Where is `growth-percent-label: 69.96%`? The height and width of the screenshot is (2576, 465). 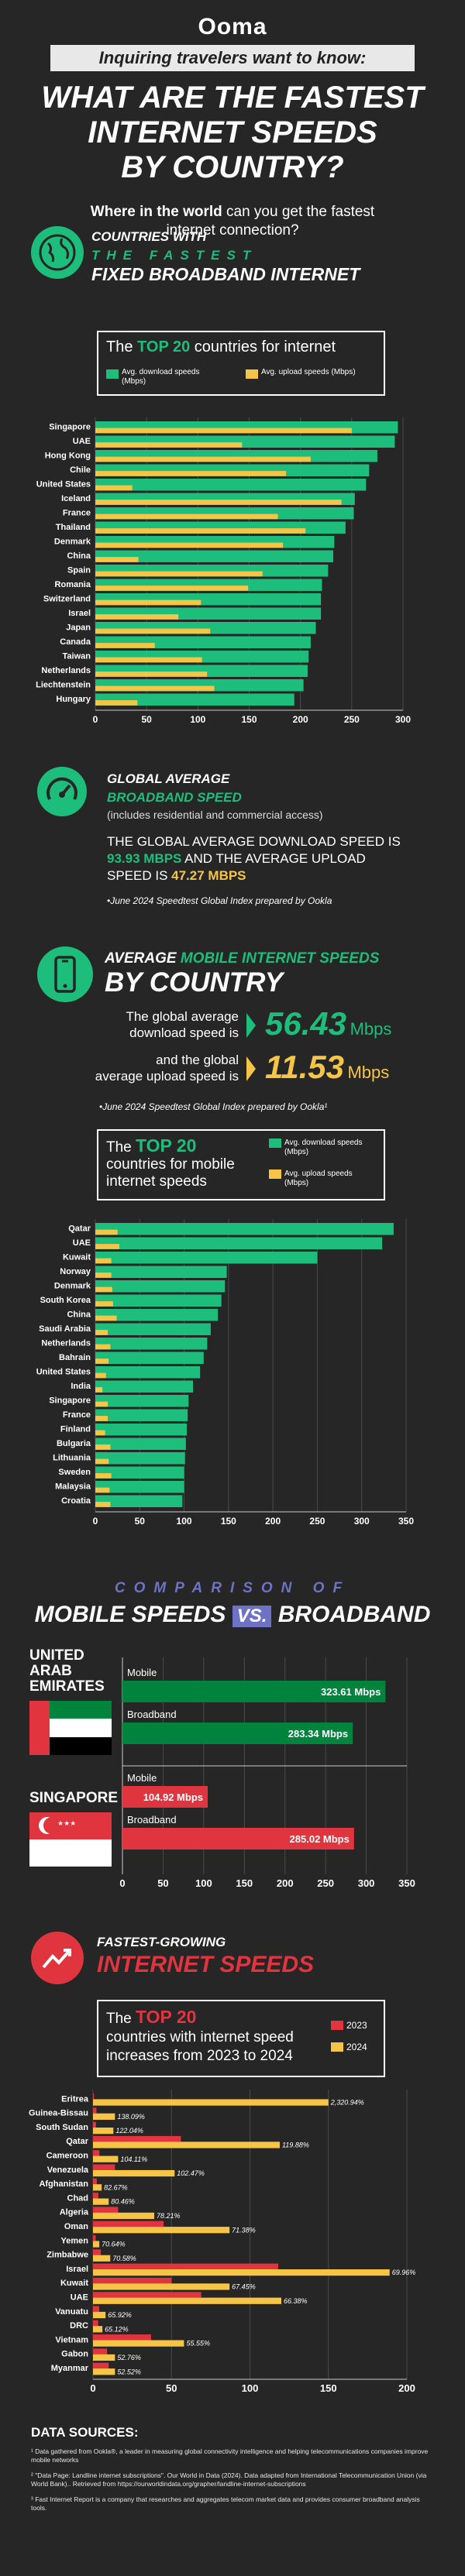
growth-percent-label: 69.96% is located at coordinates (404, 2272).